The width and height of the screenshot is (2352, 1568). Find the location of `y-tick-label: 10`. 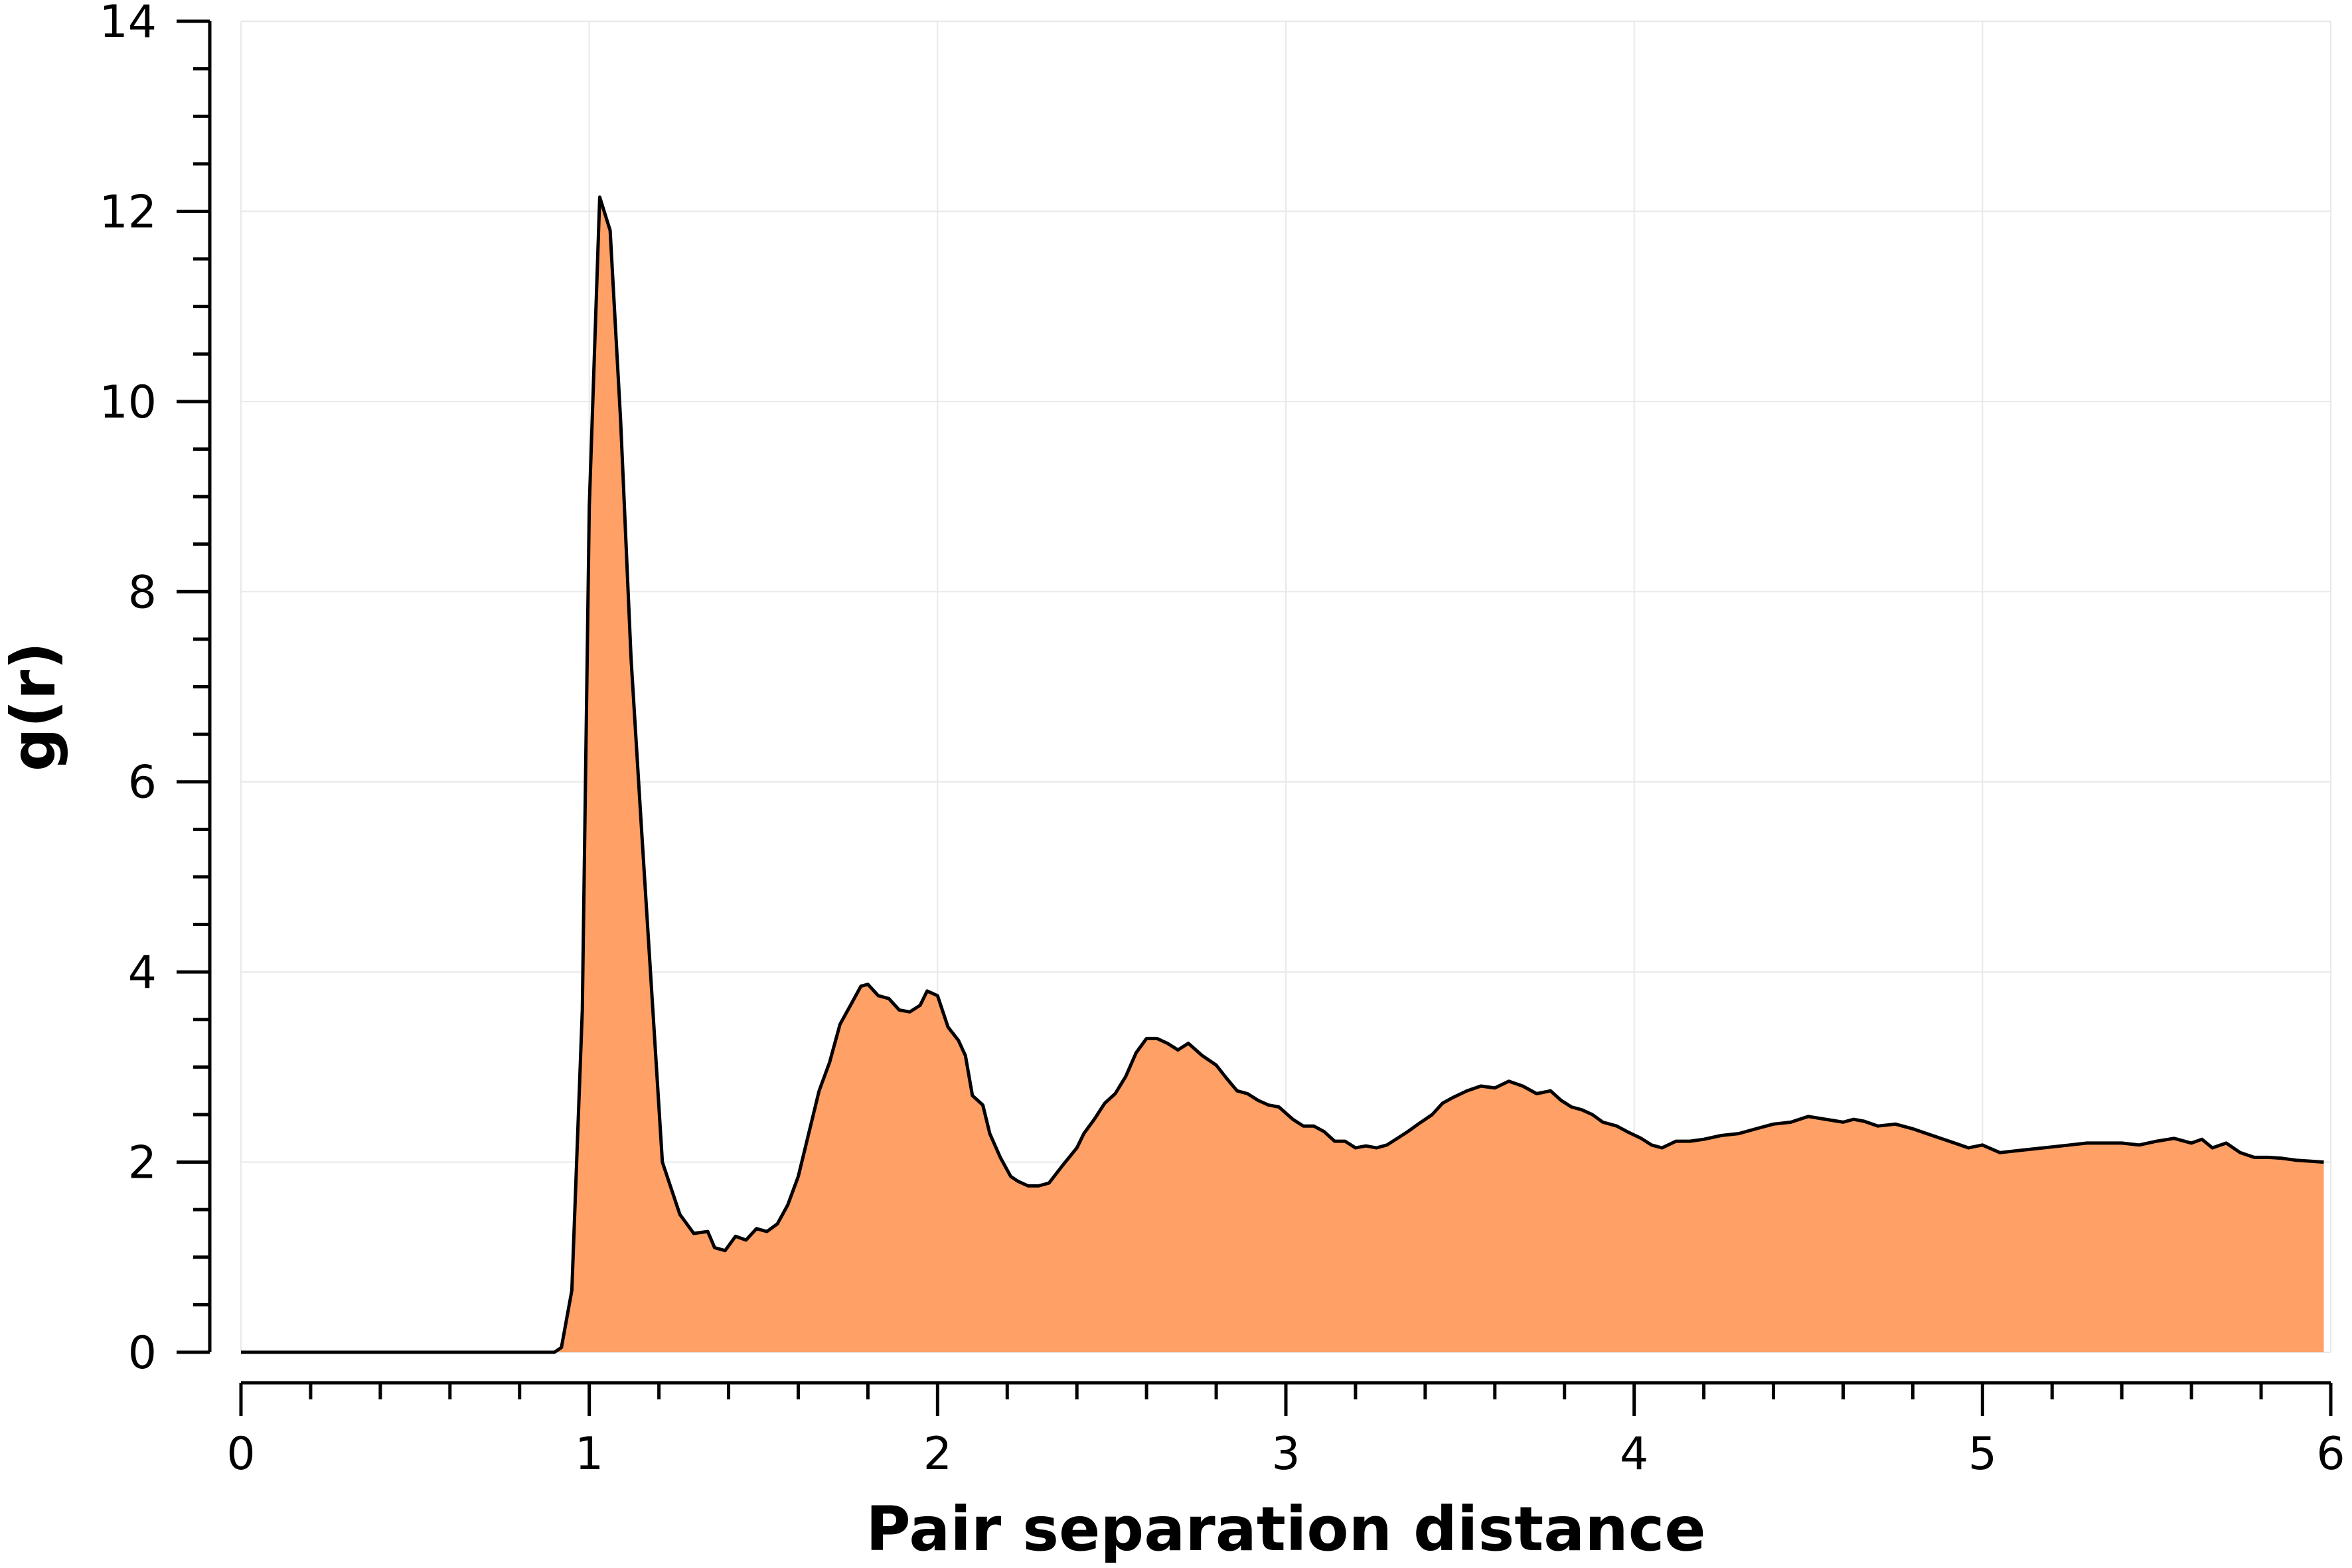

y-tick-label: 10 is located at coordinates (128, 403).